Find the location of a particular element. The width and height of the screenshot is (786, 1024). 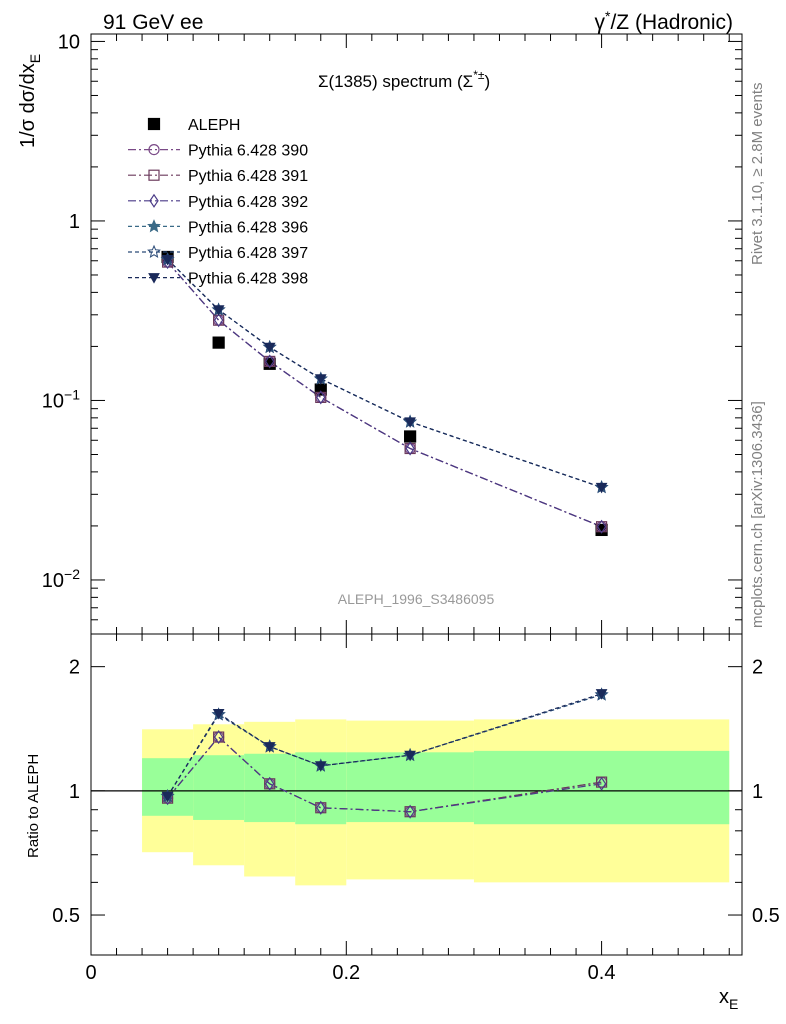

legend-entry: Pythia 6.428 397 is located at coordinates (218, 253).